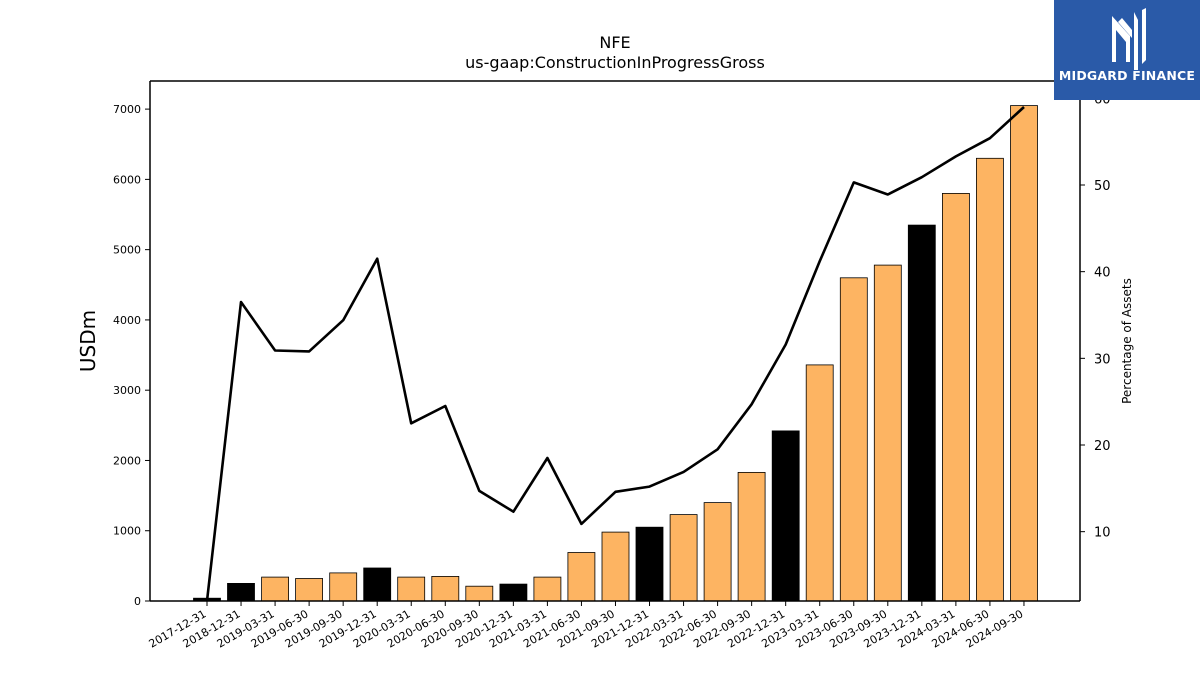 The height and width of the screenshot is (675, 1200). I want to click on y2-tick-label: 30, so click(1102, 359).